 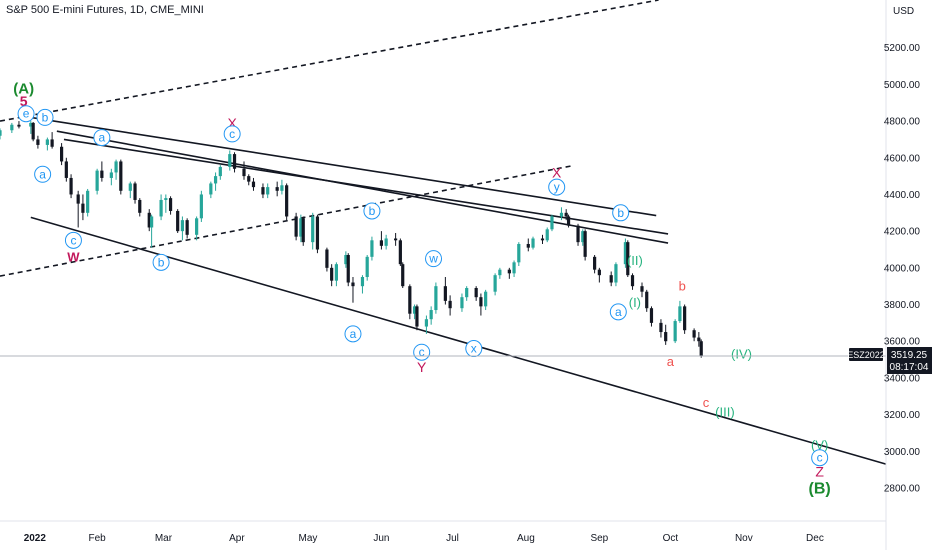 I want to click on price-tick-label: 2800.00, so click(x=902, y=488).